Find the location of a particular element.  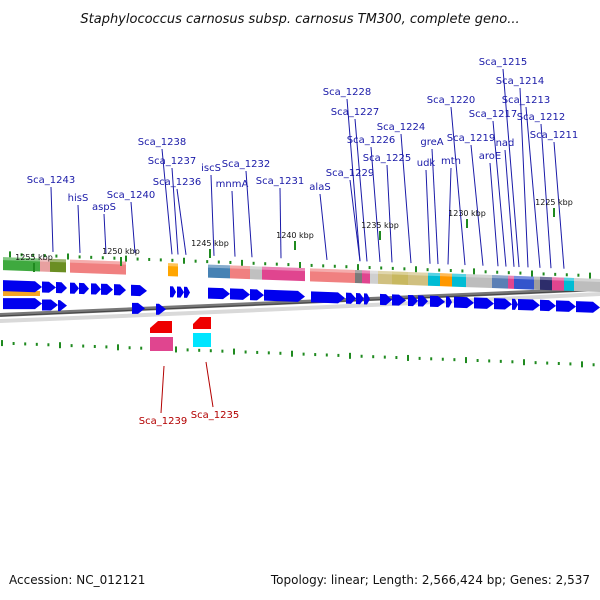

gene-label: Sca_1217 is located at coordinates (493, 114).